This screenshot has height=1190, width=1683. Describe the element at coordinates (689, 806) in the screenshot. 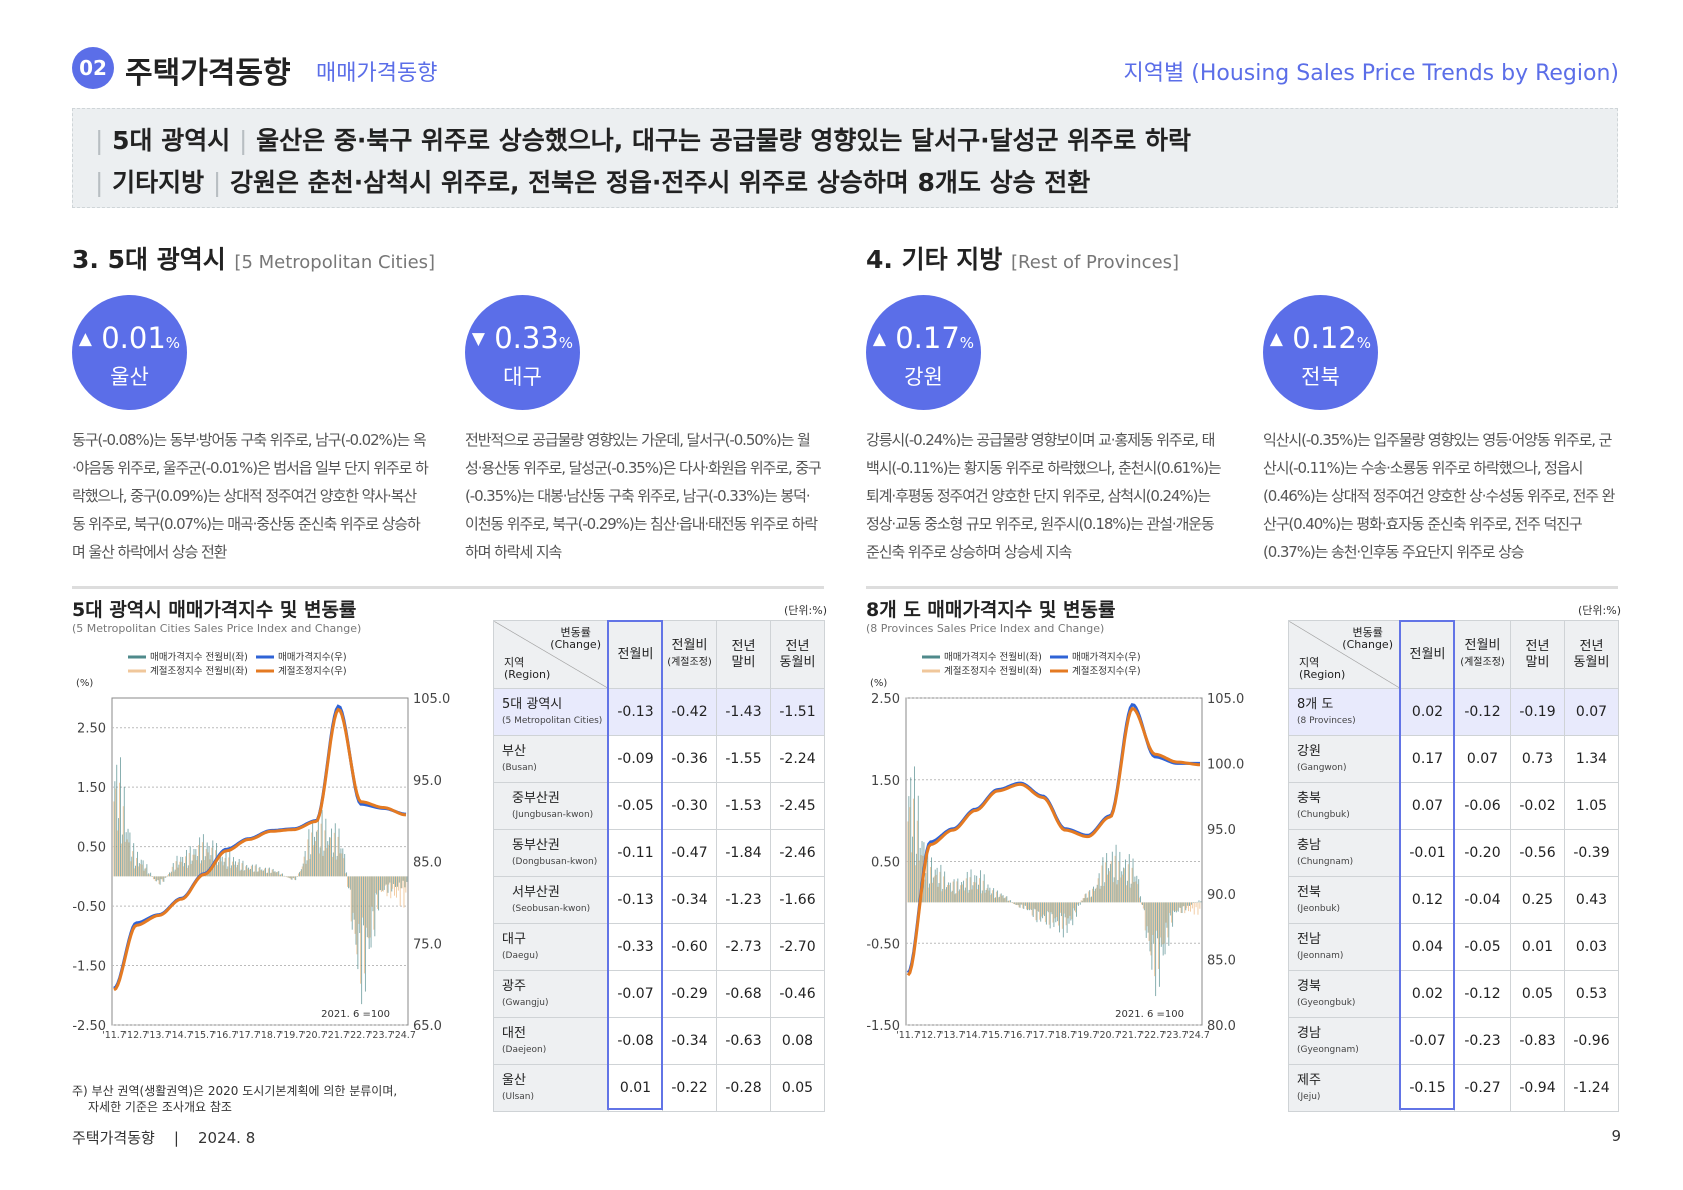

I see `value-cell: -0.30` at that location.